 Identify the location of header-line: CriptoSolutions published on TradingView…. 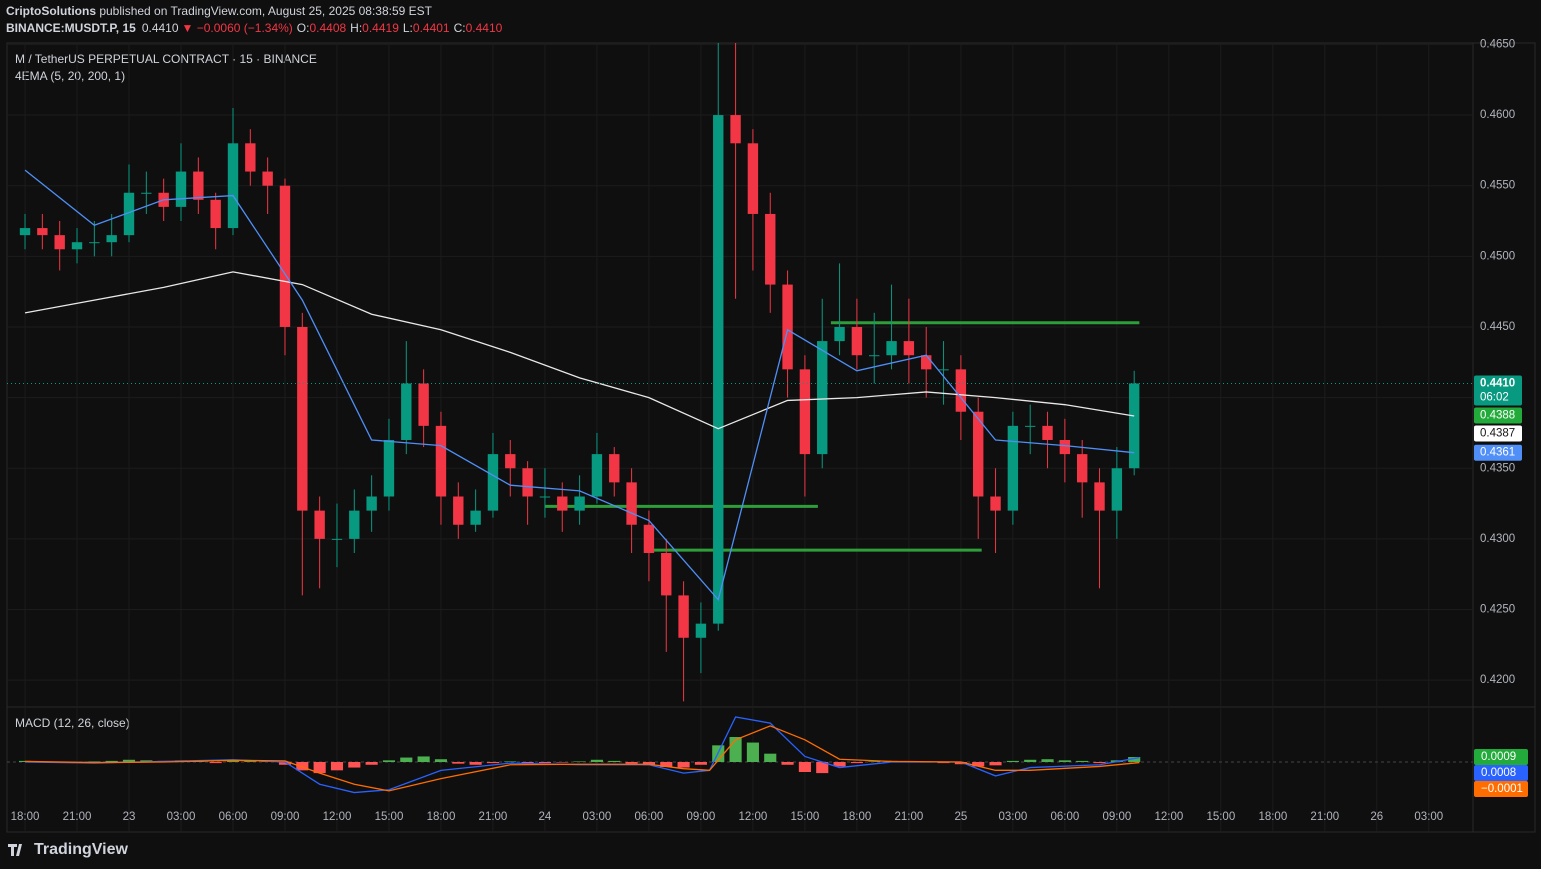
(219, 11).